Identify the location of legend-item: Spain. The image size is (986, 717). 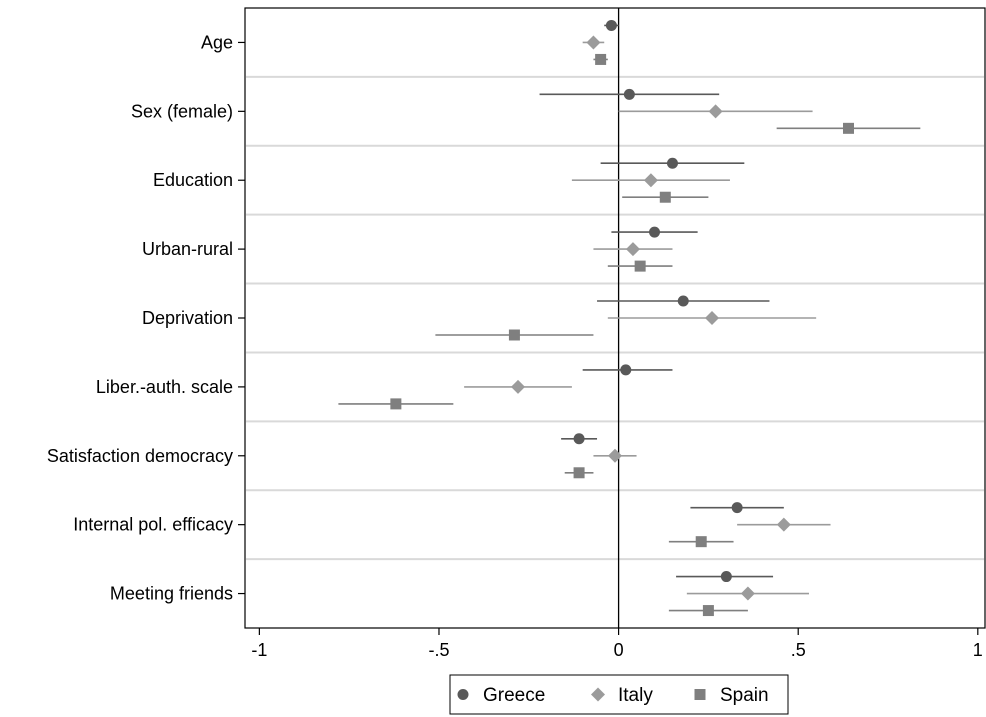
(731, 695).